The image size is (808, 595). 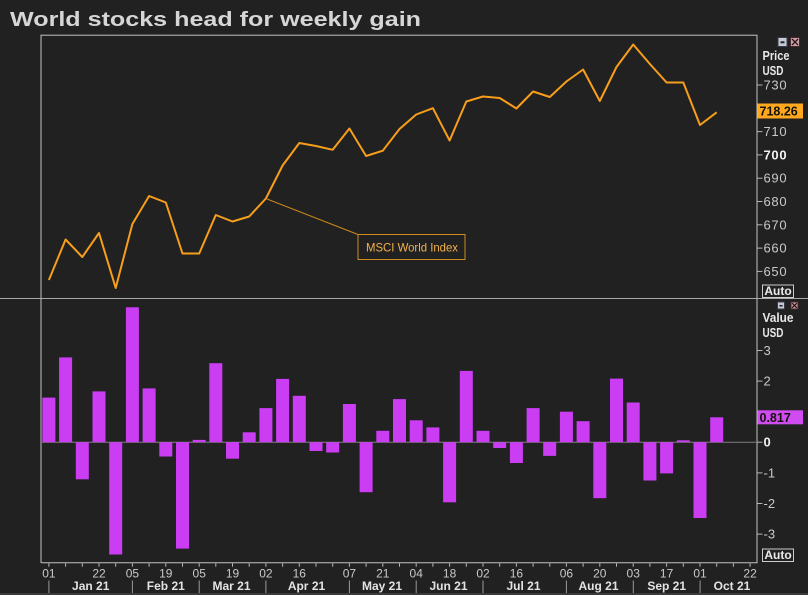 What do you see at coordinates (523, 586) in the screenshot?
I see `svg-text: Jul 21` at bounding box center [523, 586].